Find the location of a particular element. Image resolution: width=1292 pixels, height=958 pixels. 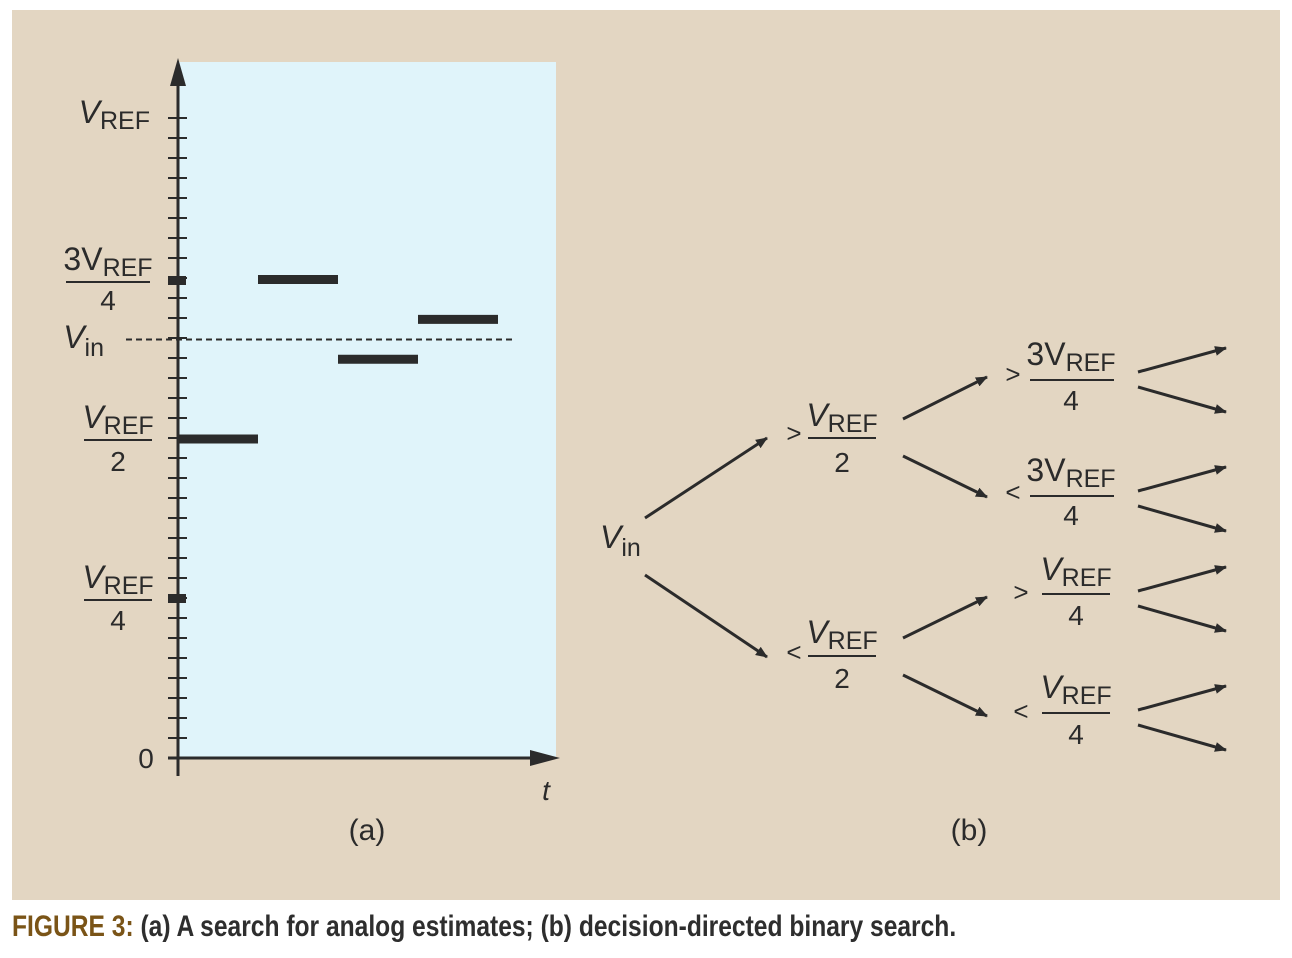

x-axis-arrow is located at coordinates (545, 758).